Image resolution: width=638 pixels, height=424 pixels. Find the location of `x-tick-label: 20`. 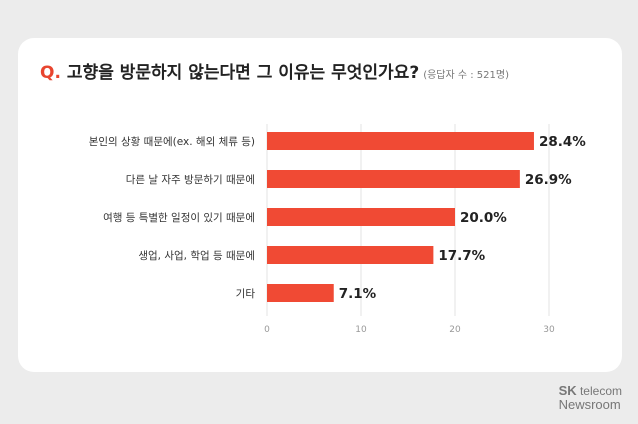

x-tick-label: 20 is located at coordinates (455, 330).